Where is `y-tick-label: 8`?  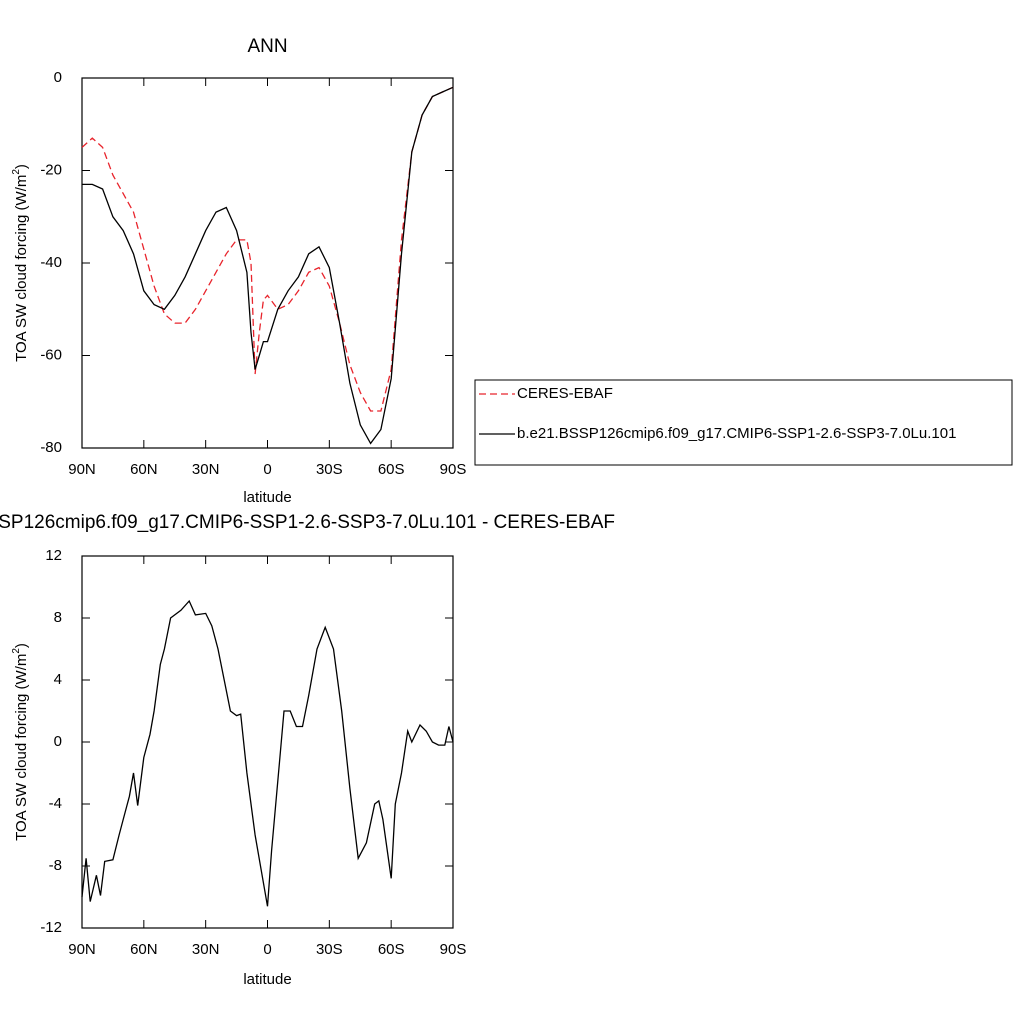 y-tick-label: 8 is located at coordinates (58, 617).